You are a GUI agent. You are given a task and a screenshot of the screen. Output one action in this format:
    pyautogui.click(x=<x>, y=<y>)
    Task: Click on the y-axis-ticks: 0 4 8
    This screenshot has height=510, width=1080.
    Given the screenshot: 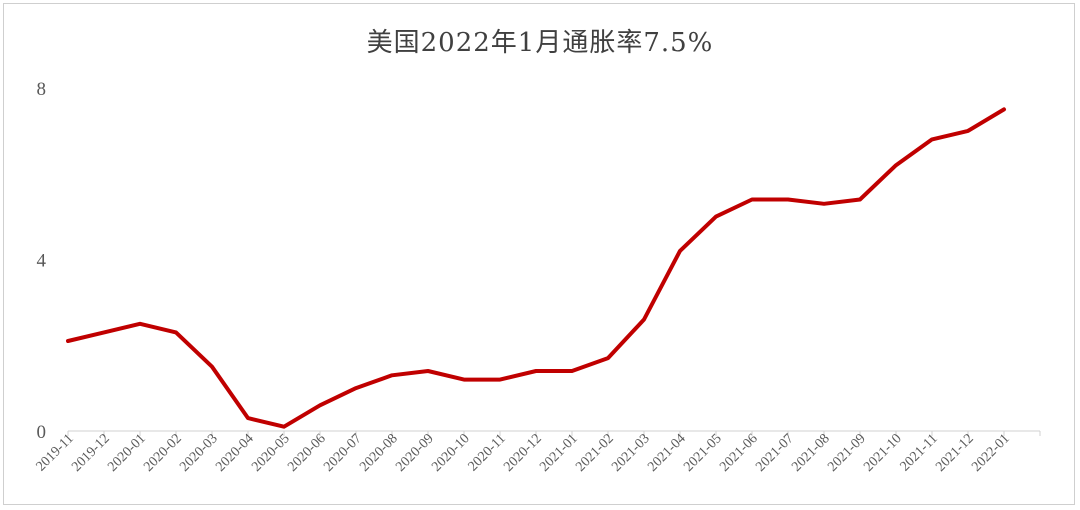 What is the action you would take?
    pyautogui.click(x=42, y=261)
    